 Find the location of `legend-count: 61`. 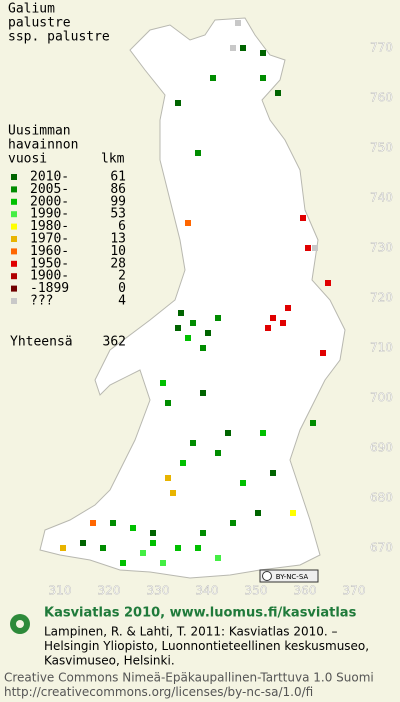

legend-count: 61 is located at coordinates (118, 177).